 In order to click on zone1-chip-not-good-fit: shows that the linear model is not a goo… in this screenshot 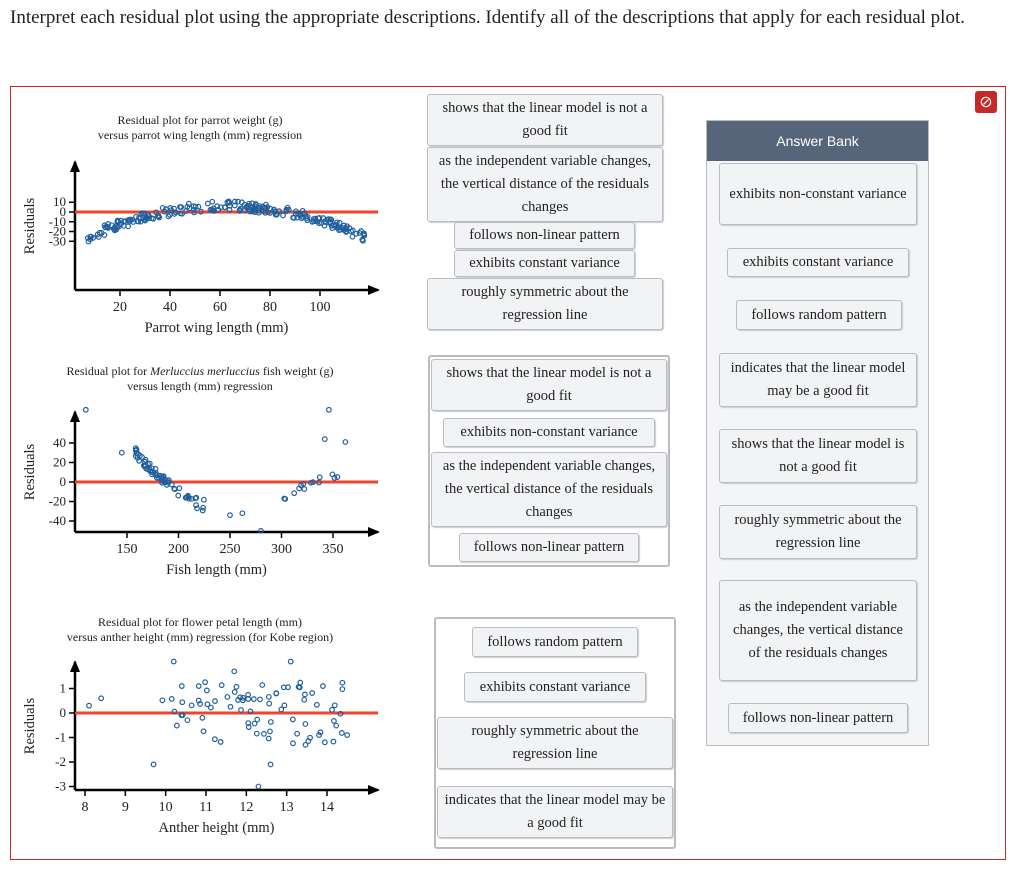, I will do `click(545, 120)`.